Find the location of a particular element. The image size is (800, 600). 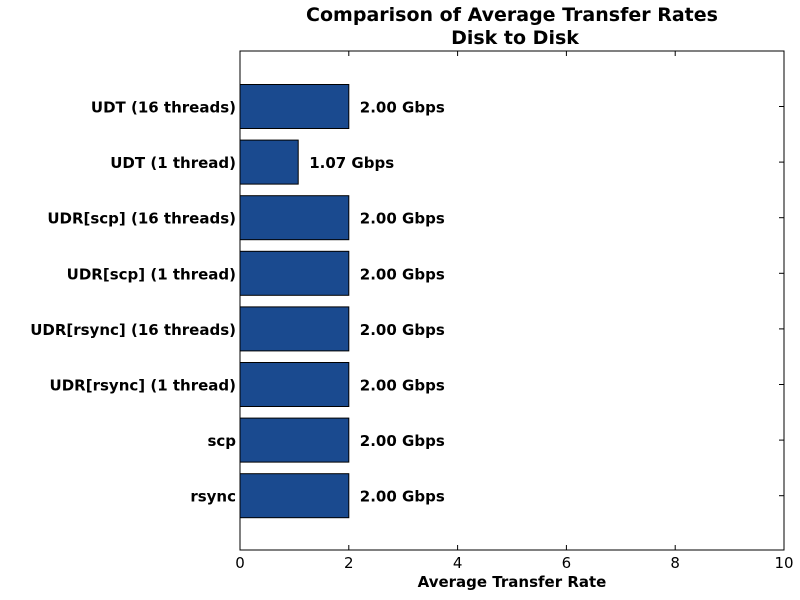

value-label: 1.07 Gbps is located at coordinates (351, 163).